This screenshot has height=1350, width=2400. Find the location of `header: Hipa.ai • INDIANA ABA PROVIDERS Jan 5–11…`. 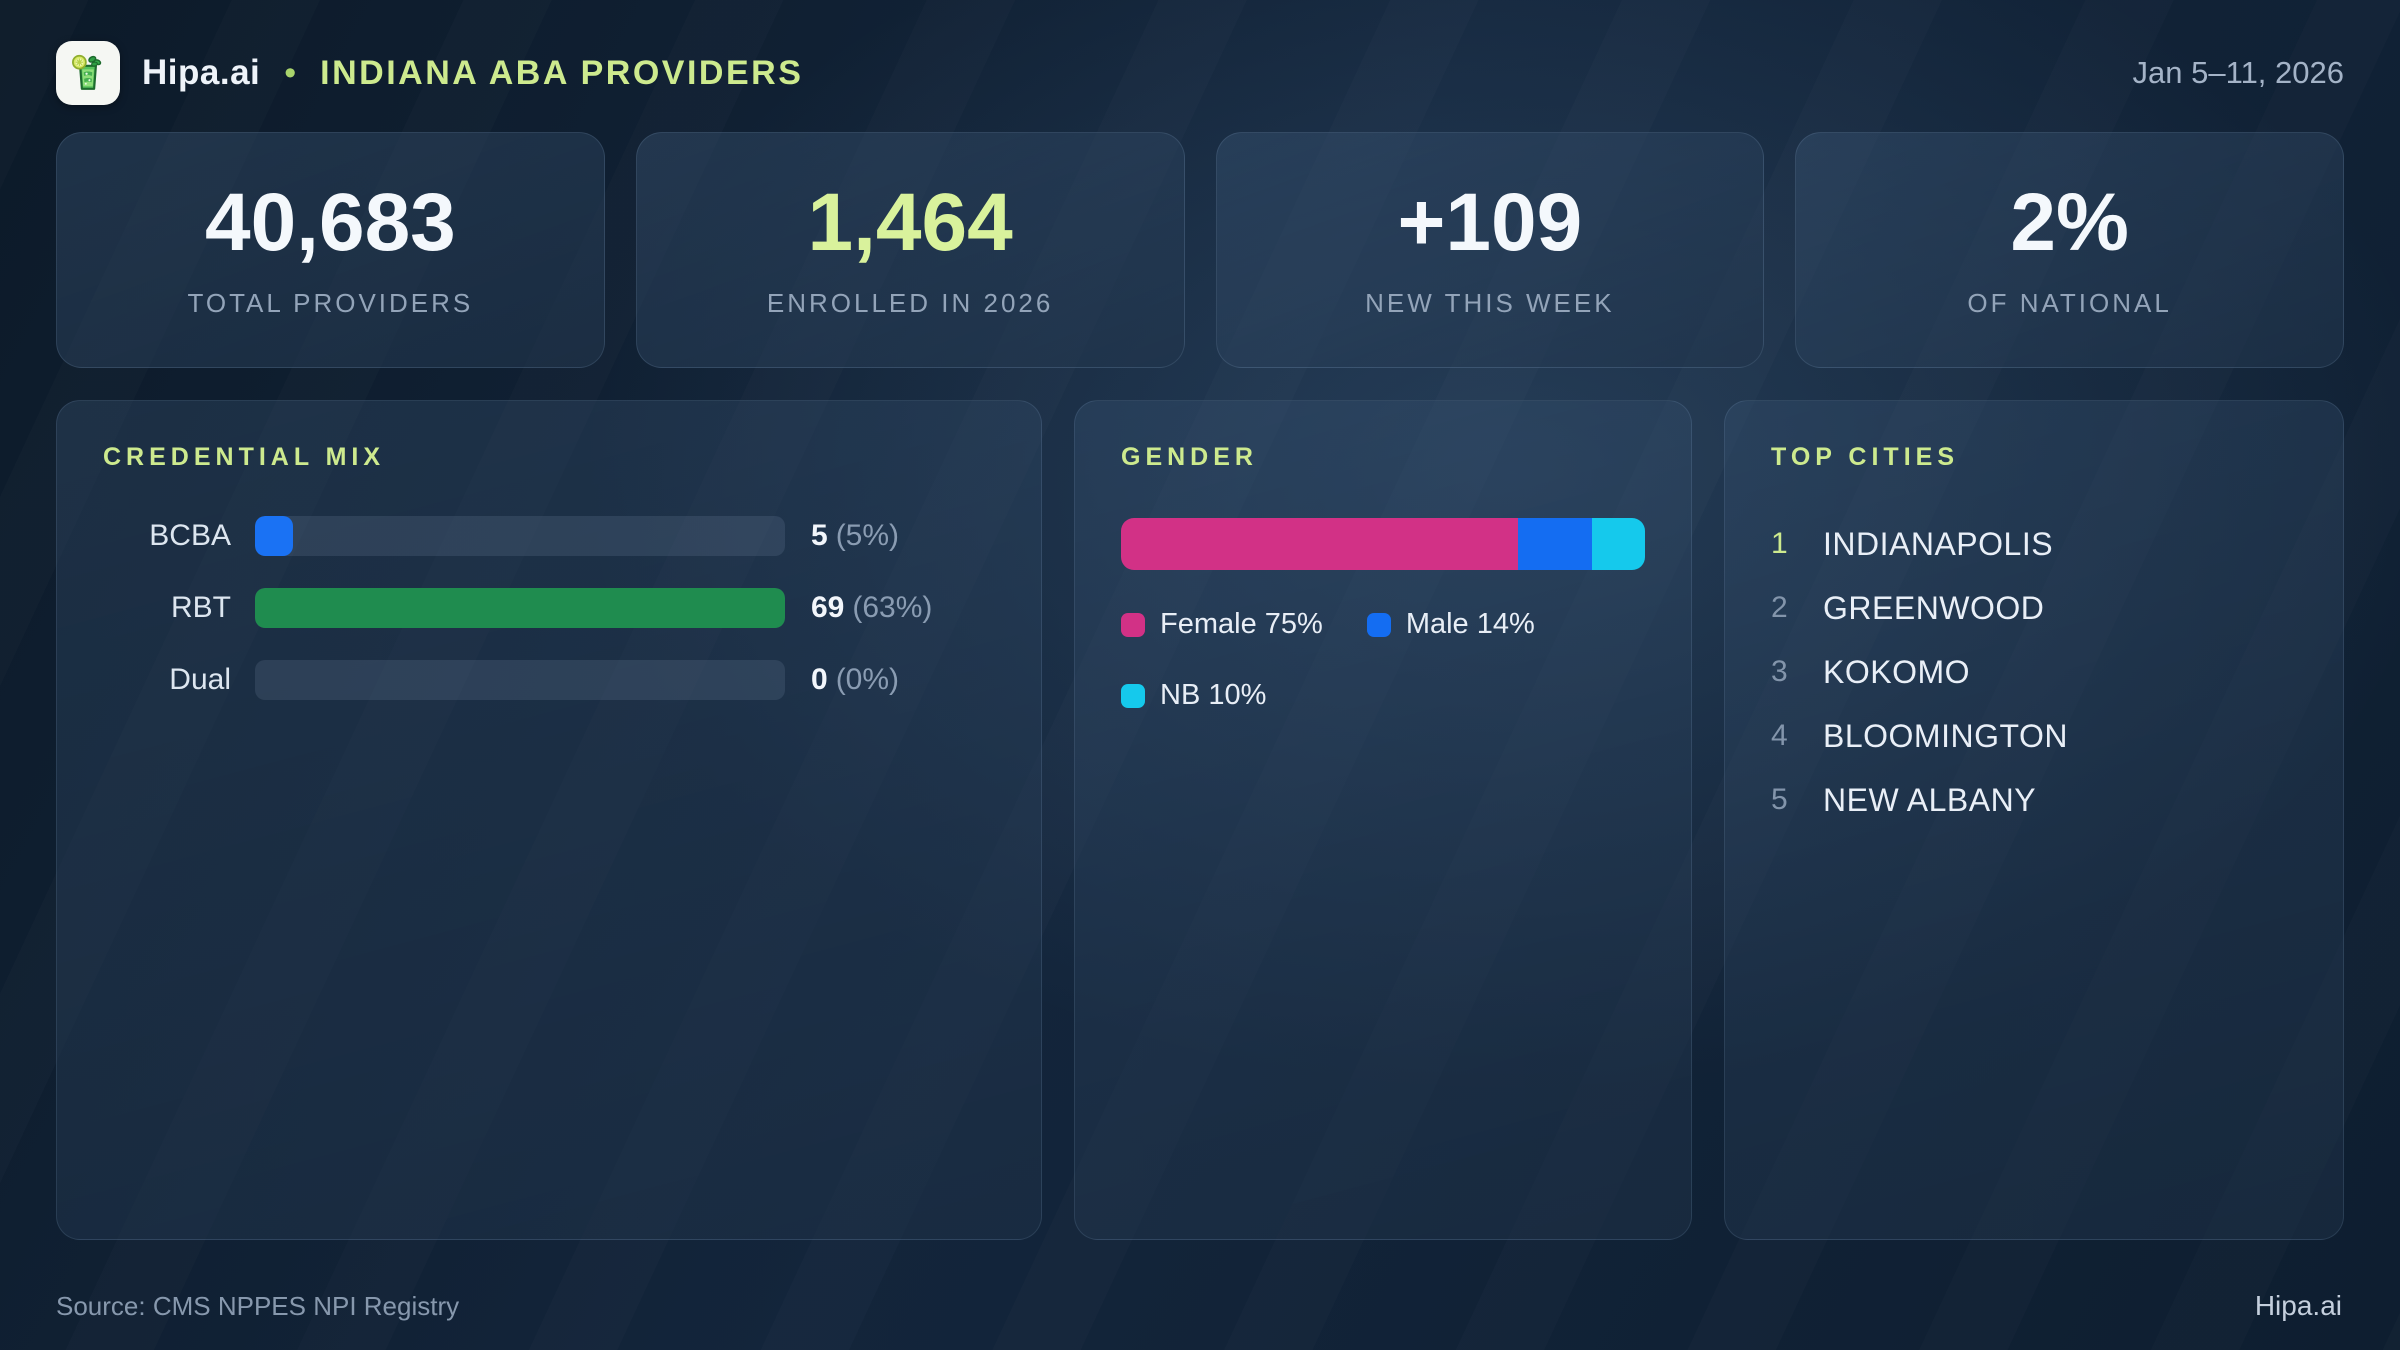

header: Hipa.ai • INDIANA ABA PROVIDERS Jan 5–11… is located at coordinates (1200, 73).